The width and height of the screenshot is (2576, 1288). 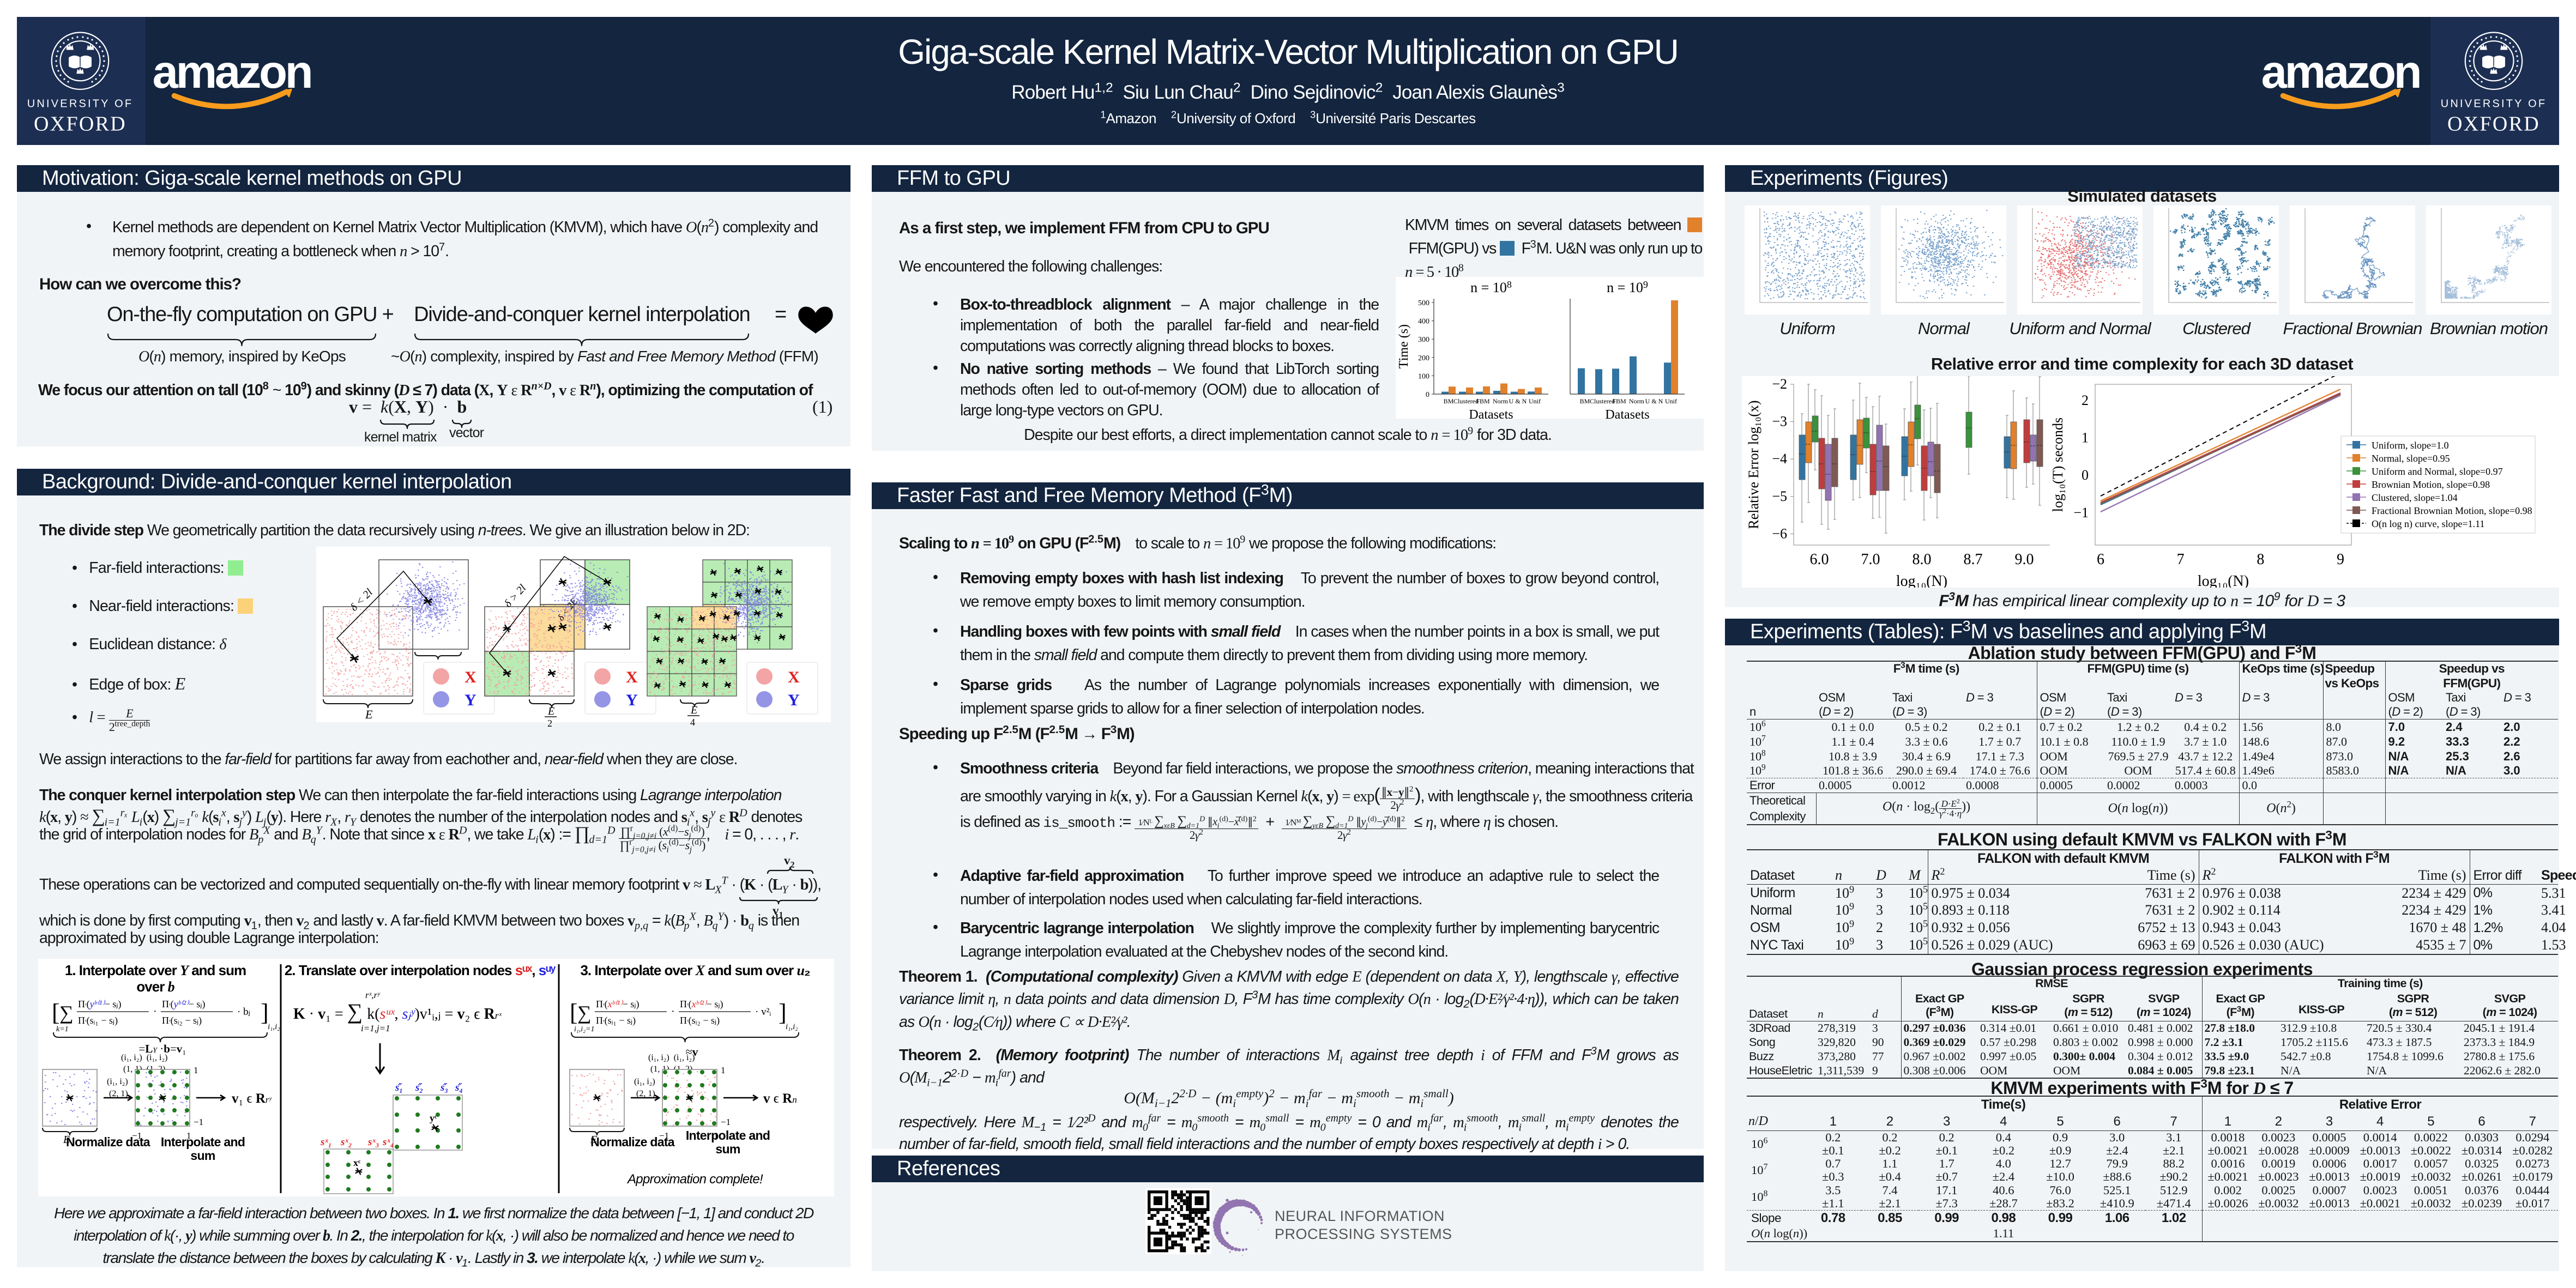 I want to click on svg-text: −2, so click(x=1780, y=384).